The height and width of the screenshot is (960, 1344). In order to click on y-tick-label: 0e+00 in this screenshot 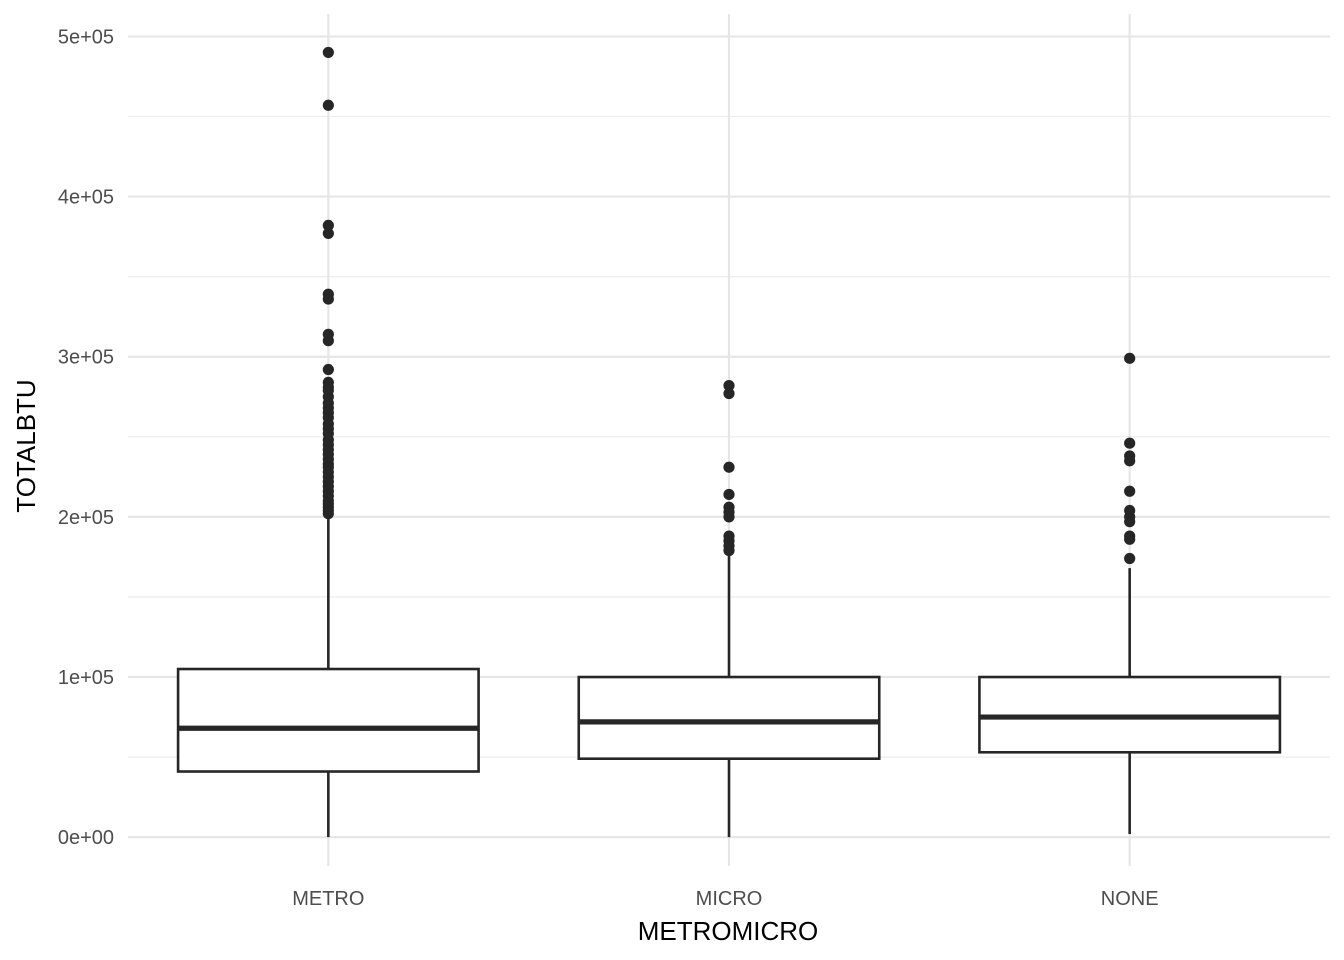, I will do `click(86, 838)`.